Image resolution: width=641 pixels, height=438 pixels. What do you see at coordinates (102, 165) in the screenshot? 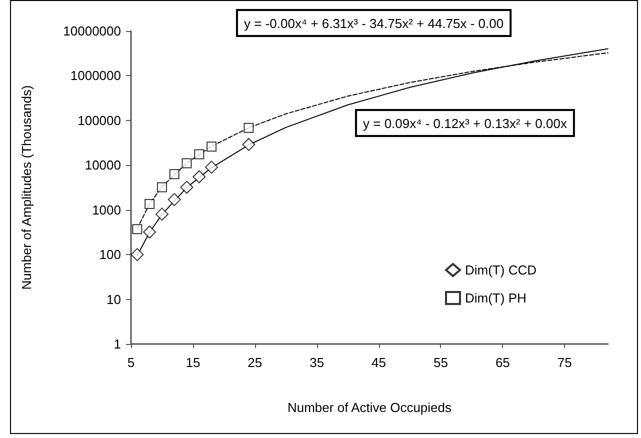
I see `y-tick-label: 10000` at bounding box center [102, 165].